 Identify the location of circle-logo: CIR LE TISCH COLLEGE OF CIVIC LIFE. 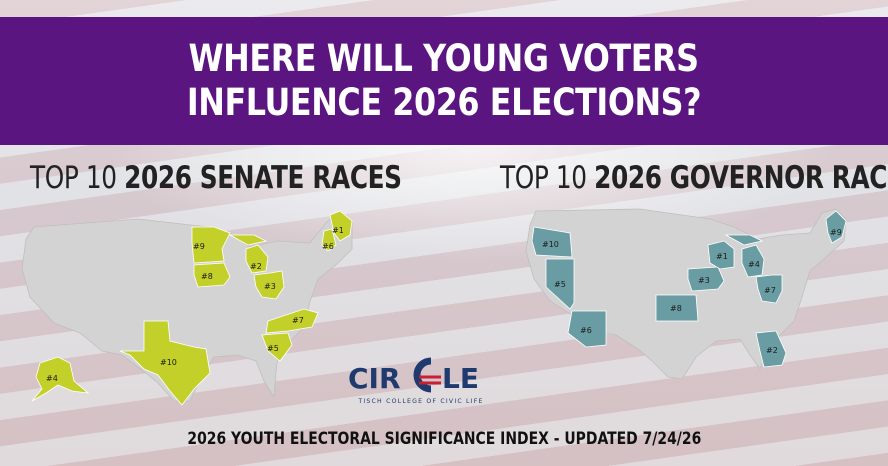
(421, 383).